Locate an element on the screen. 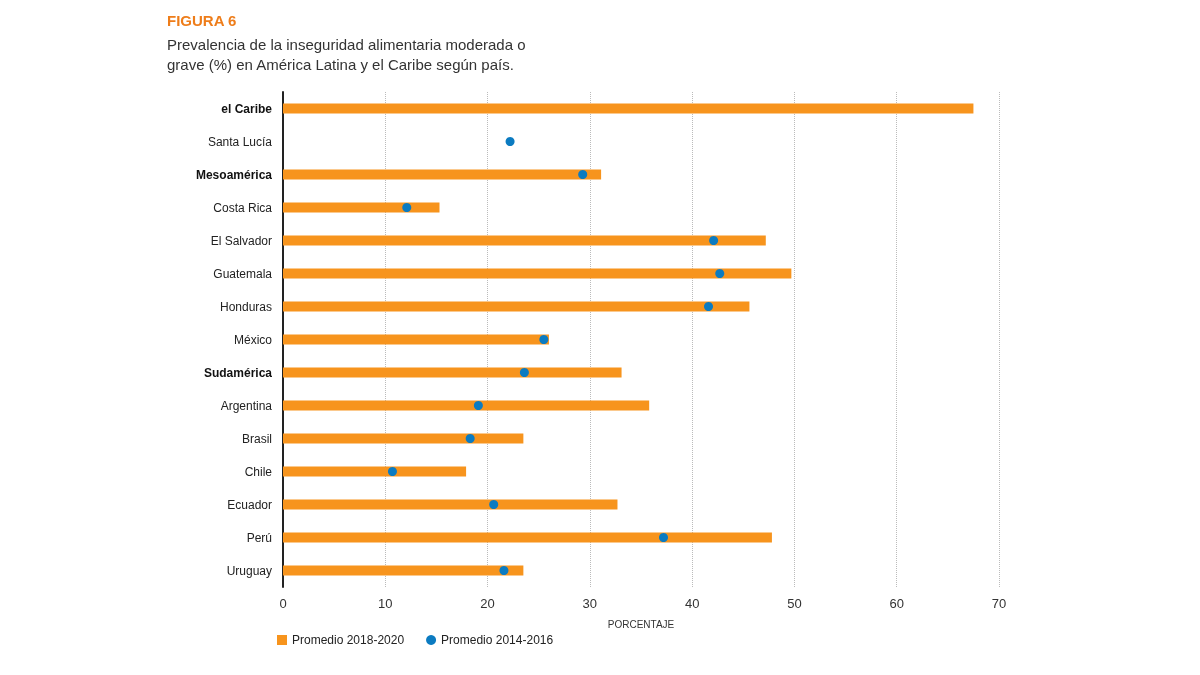 Image resolution: width=1200 pixels, height=675 pixels. x-tick-label: 10 is located at coordinates (385, 603).